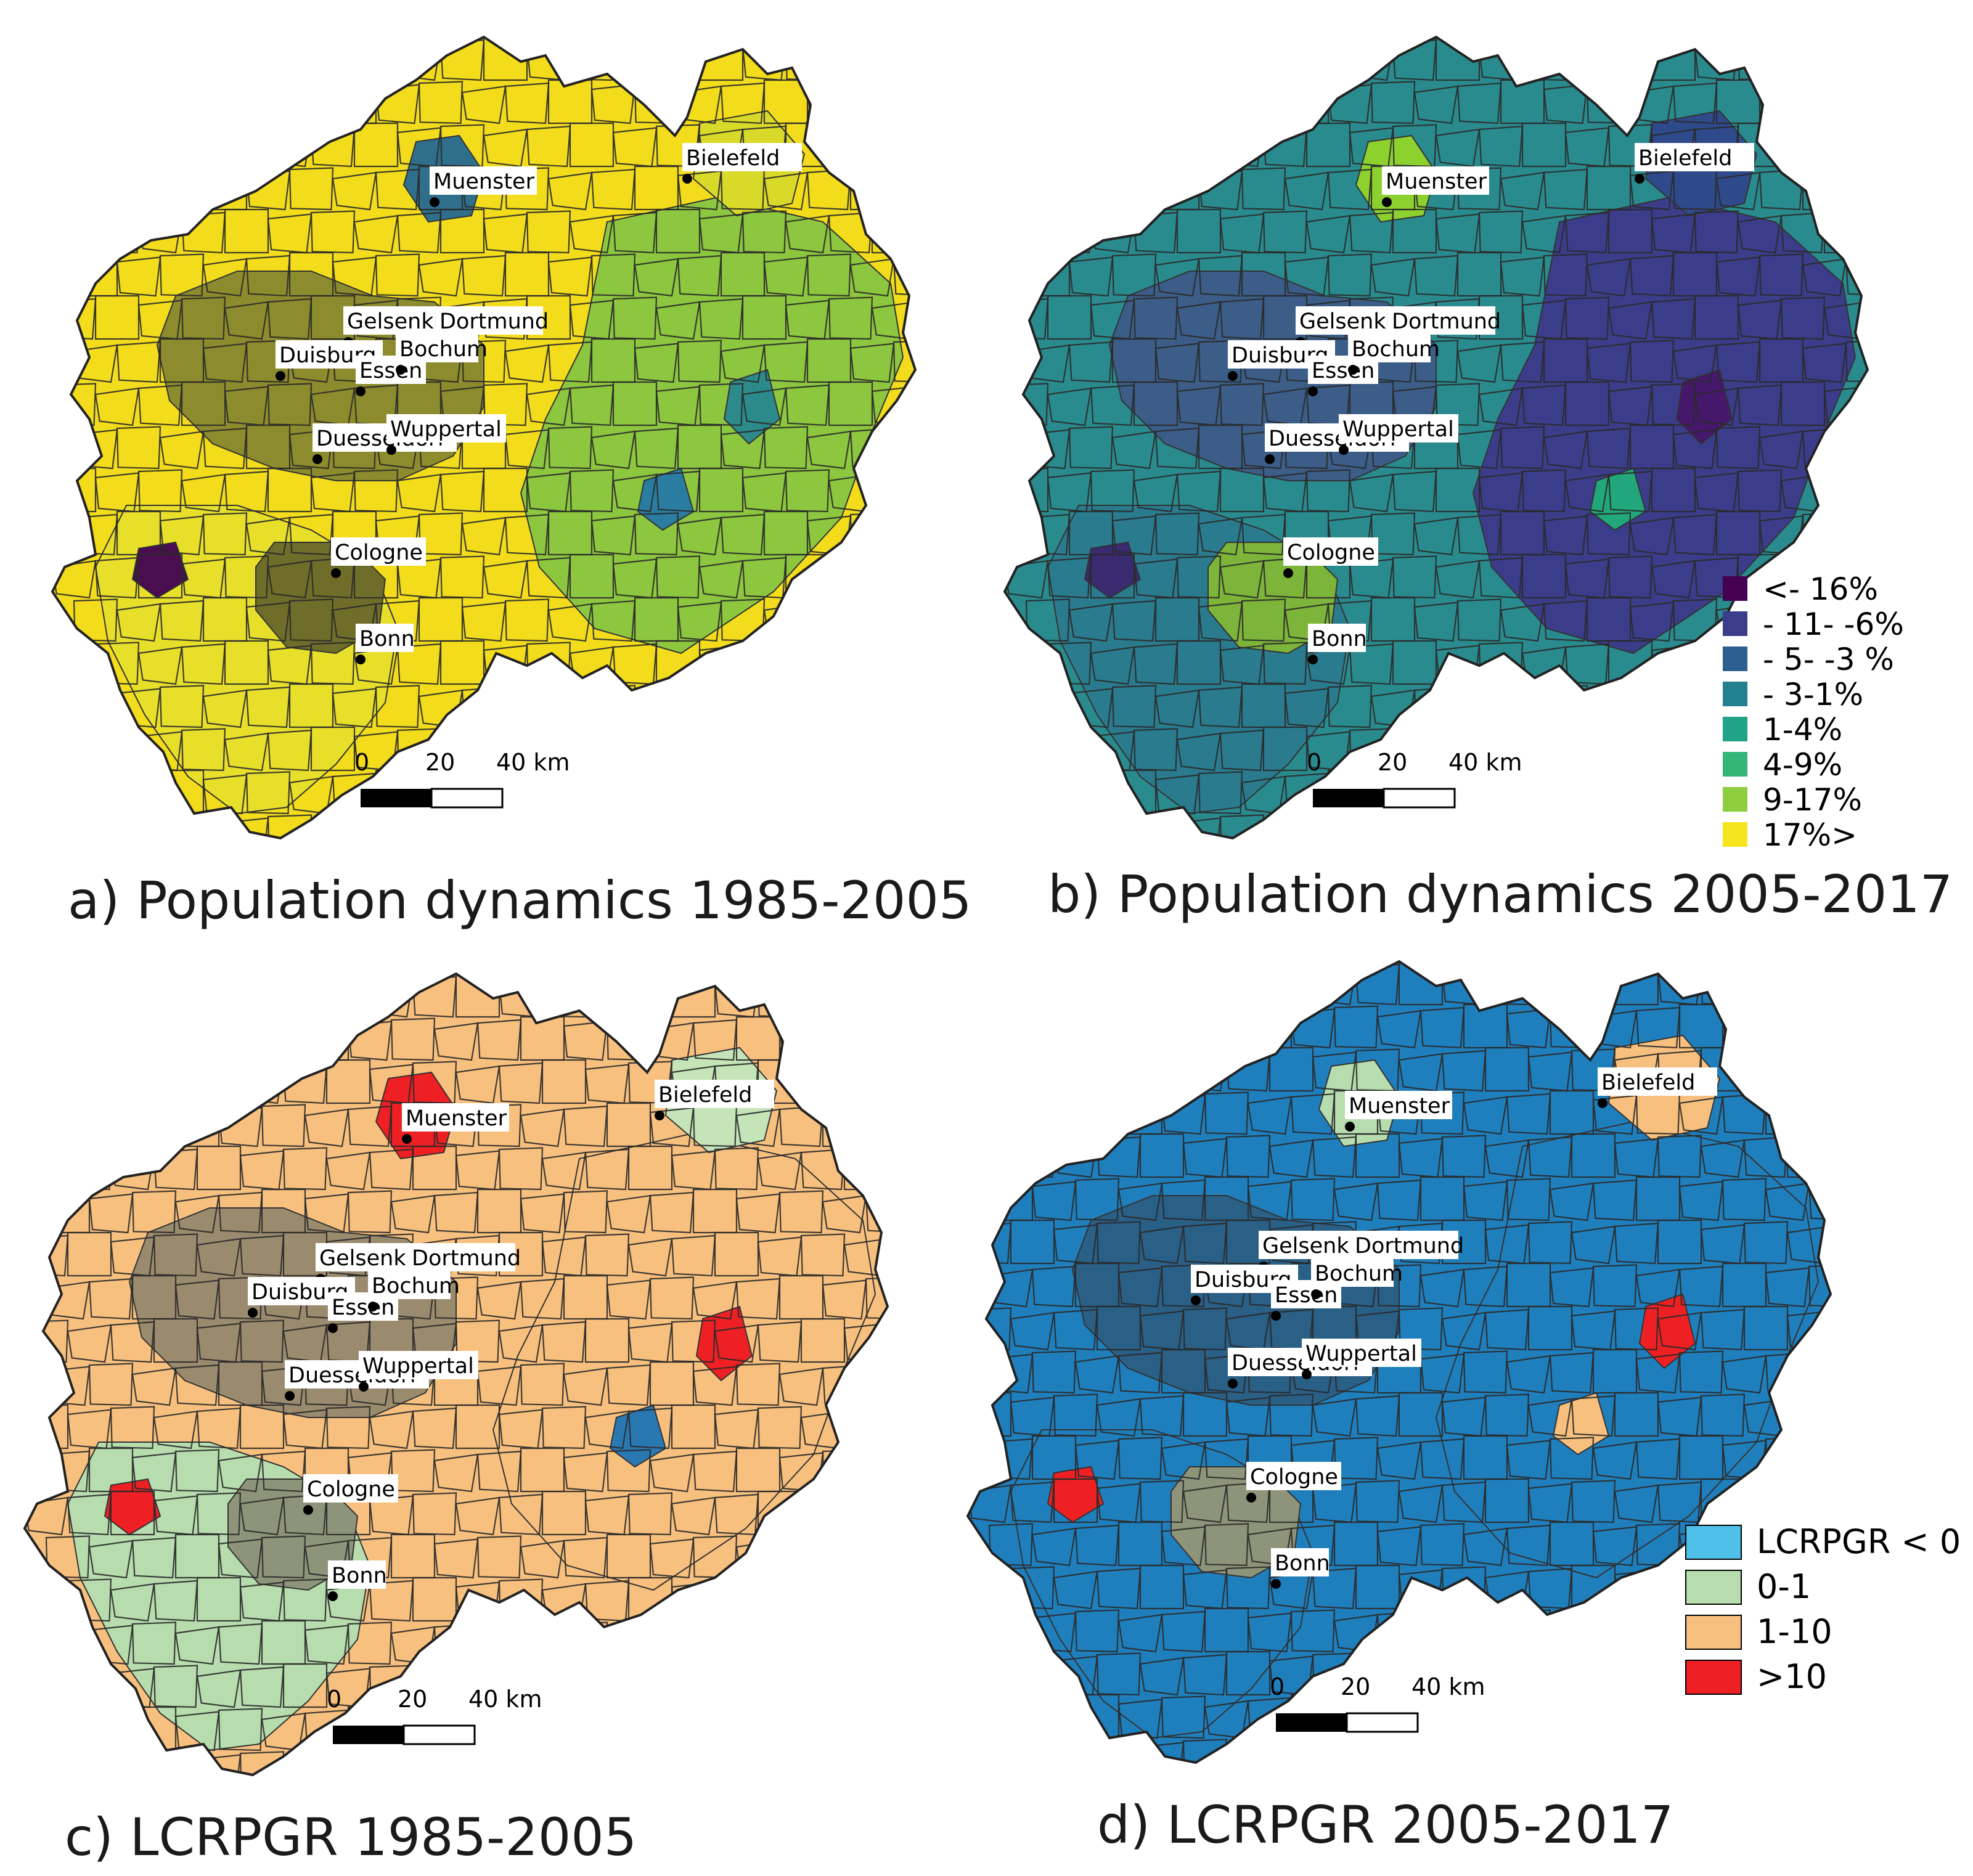 The image size is (1973, 1876). What do you see at coordinates (418, 1366) in the screenshot?
I see `city-label: Wuppertal` at bounding box center [418, 1366].